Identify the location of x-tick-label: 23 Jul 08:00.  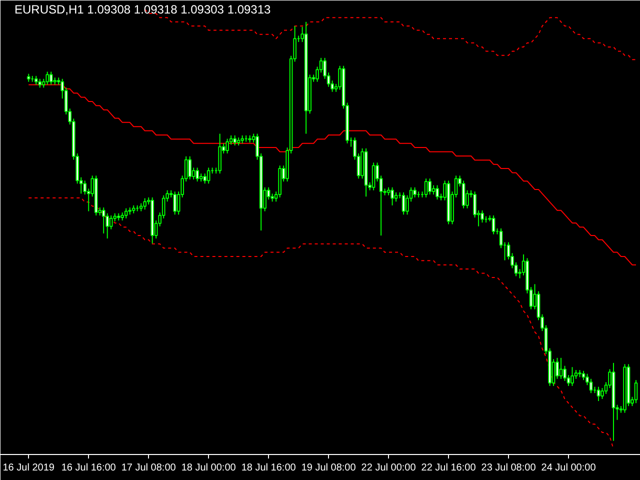
(508, 468).